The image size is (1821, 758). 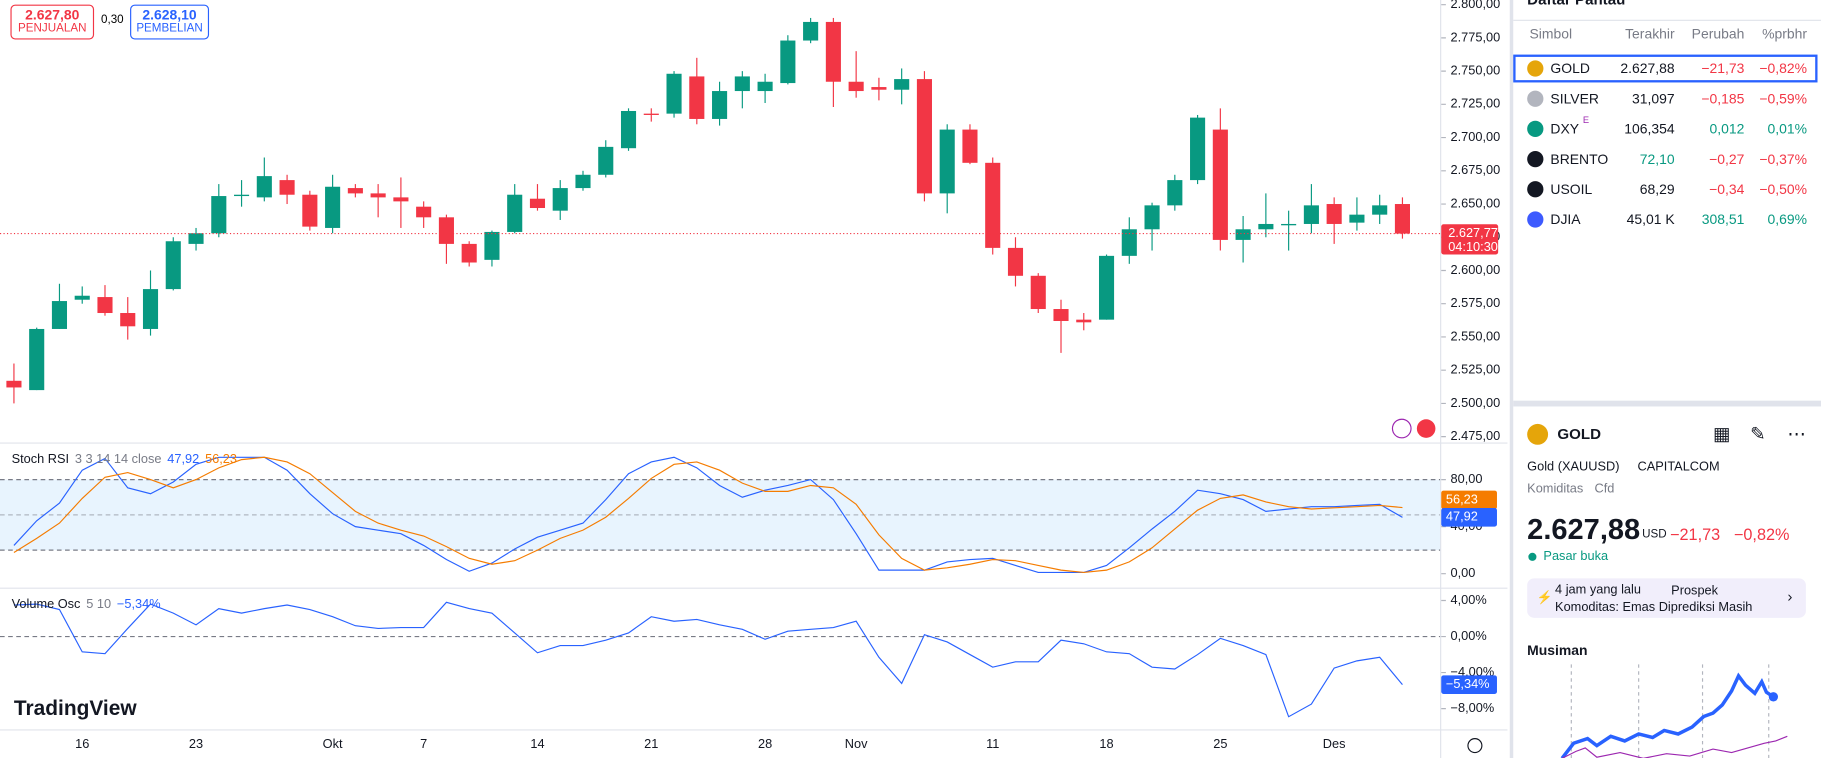 What do you see at coordinates (1106, 743) in the screenshot?
I see `x-tick-label: 18` at bounding box center [1106, 743].